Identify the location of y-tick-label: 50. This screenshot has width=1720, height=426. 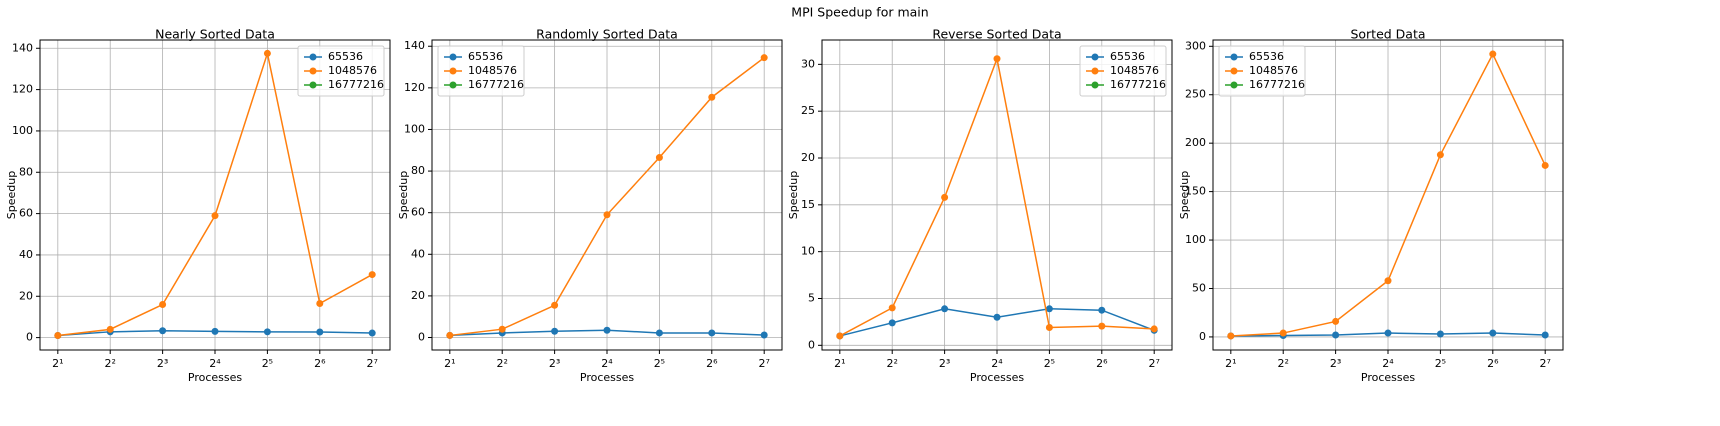
(1199, 287).